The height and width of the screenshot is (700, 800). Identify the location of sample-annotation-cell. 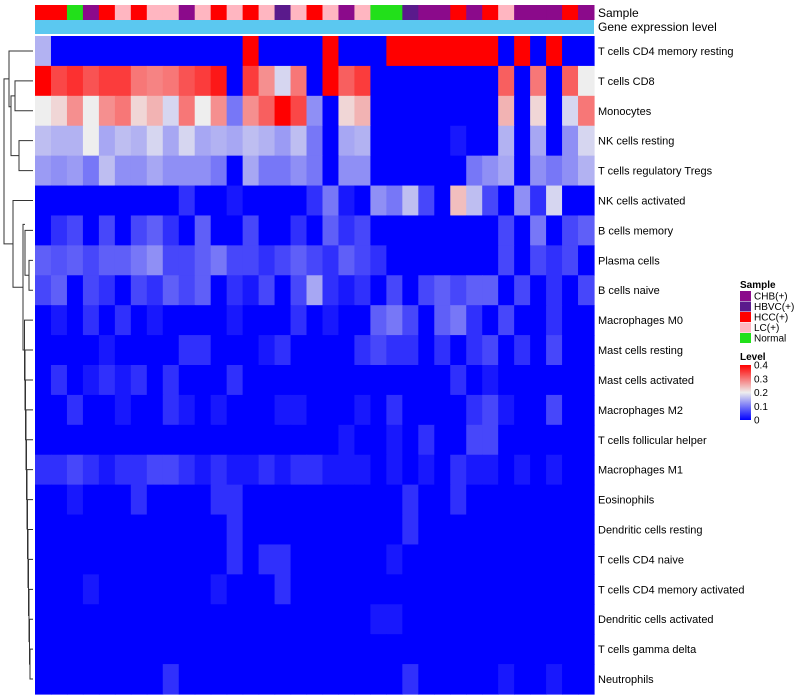
(570, 12).